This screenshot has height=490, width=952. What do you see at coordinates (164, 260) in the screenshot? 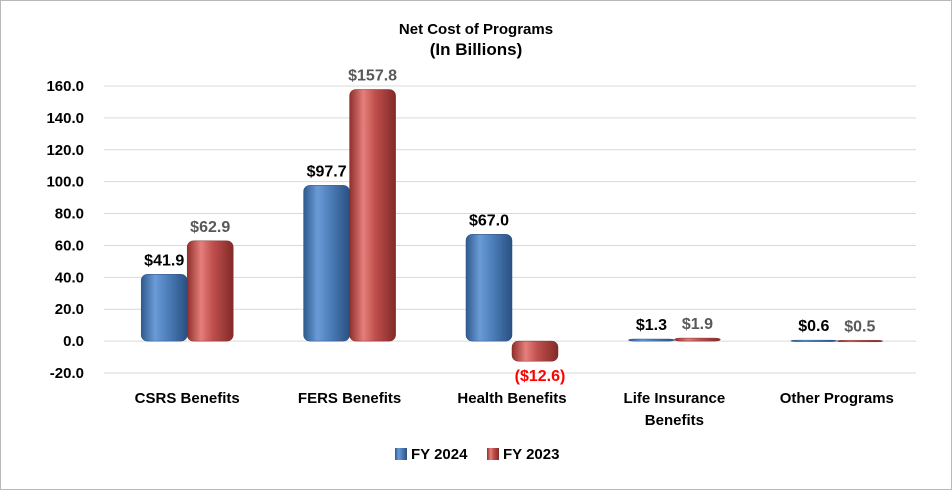
I see `data-label: $41.9` at bounding box center [164, 260].